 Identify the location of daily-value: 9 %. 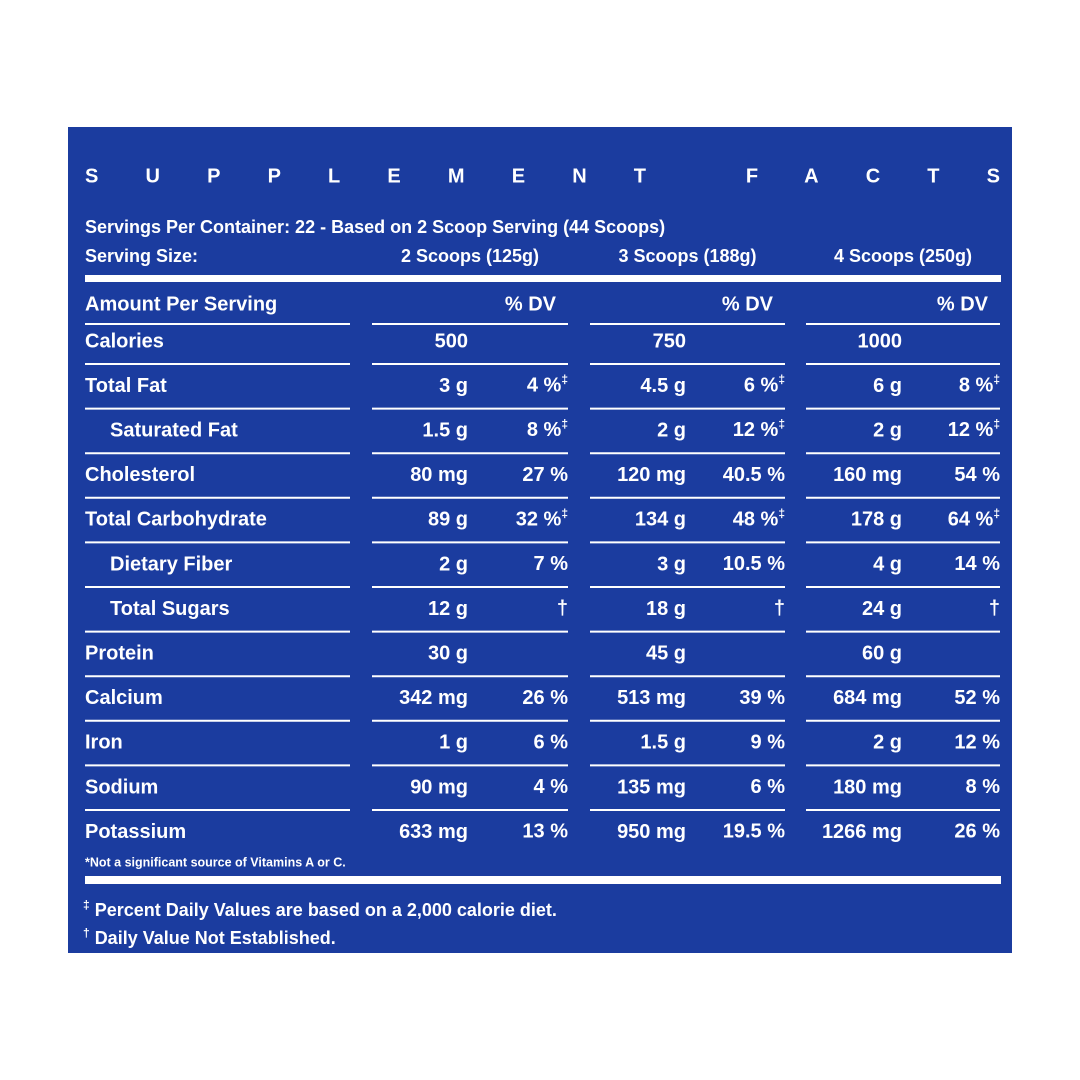
(768, 743).